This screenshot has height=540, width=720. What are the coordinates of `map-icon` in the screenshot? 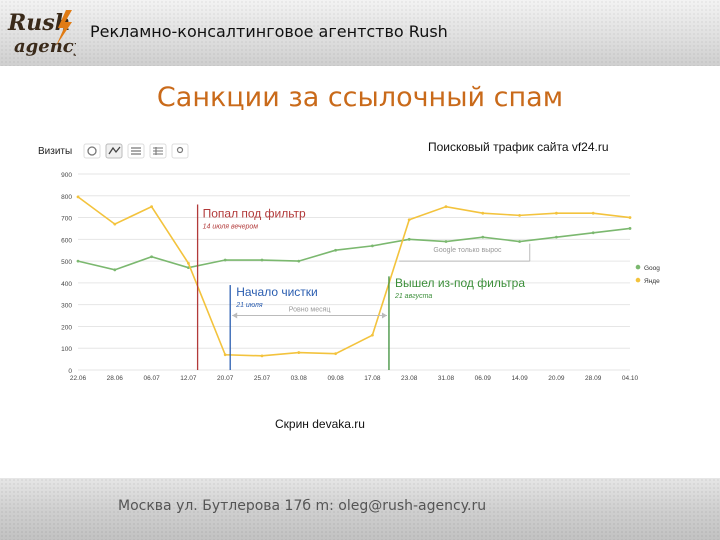 It's located at (180, 151).